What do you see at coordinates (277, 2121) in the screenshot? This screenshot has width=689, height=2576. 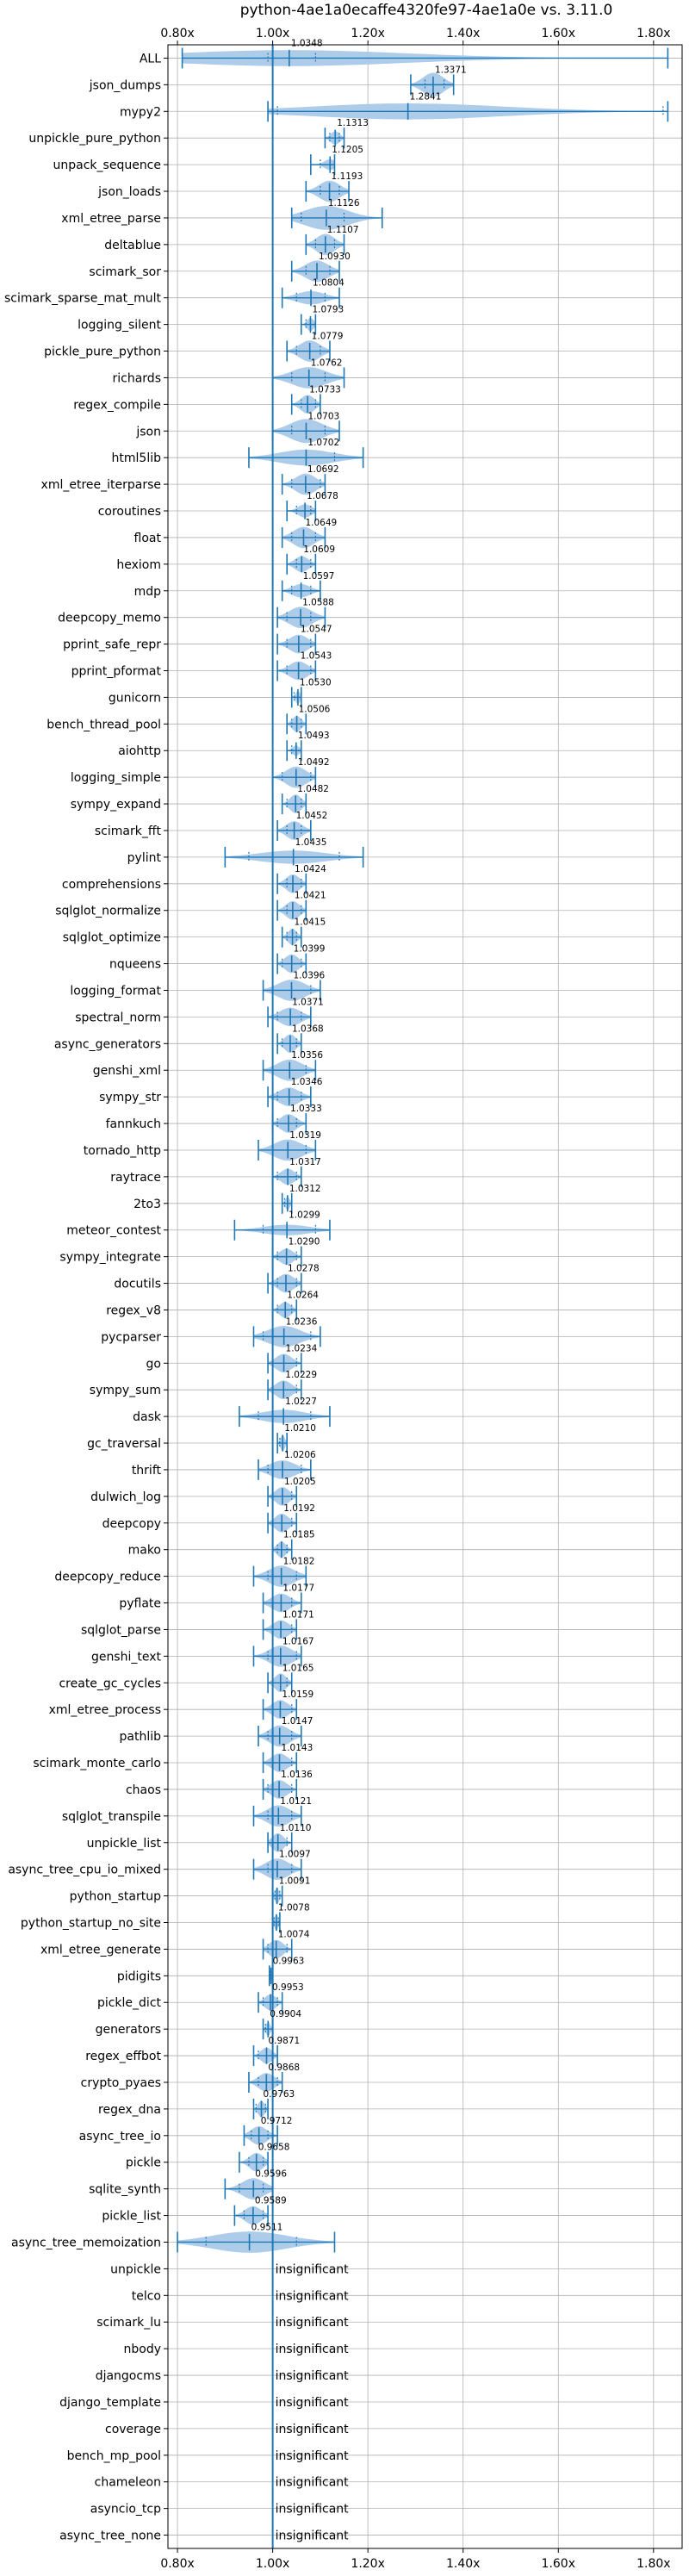 I see `data-label: 0.9712` at bounding box center [277, 2121].